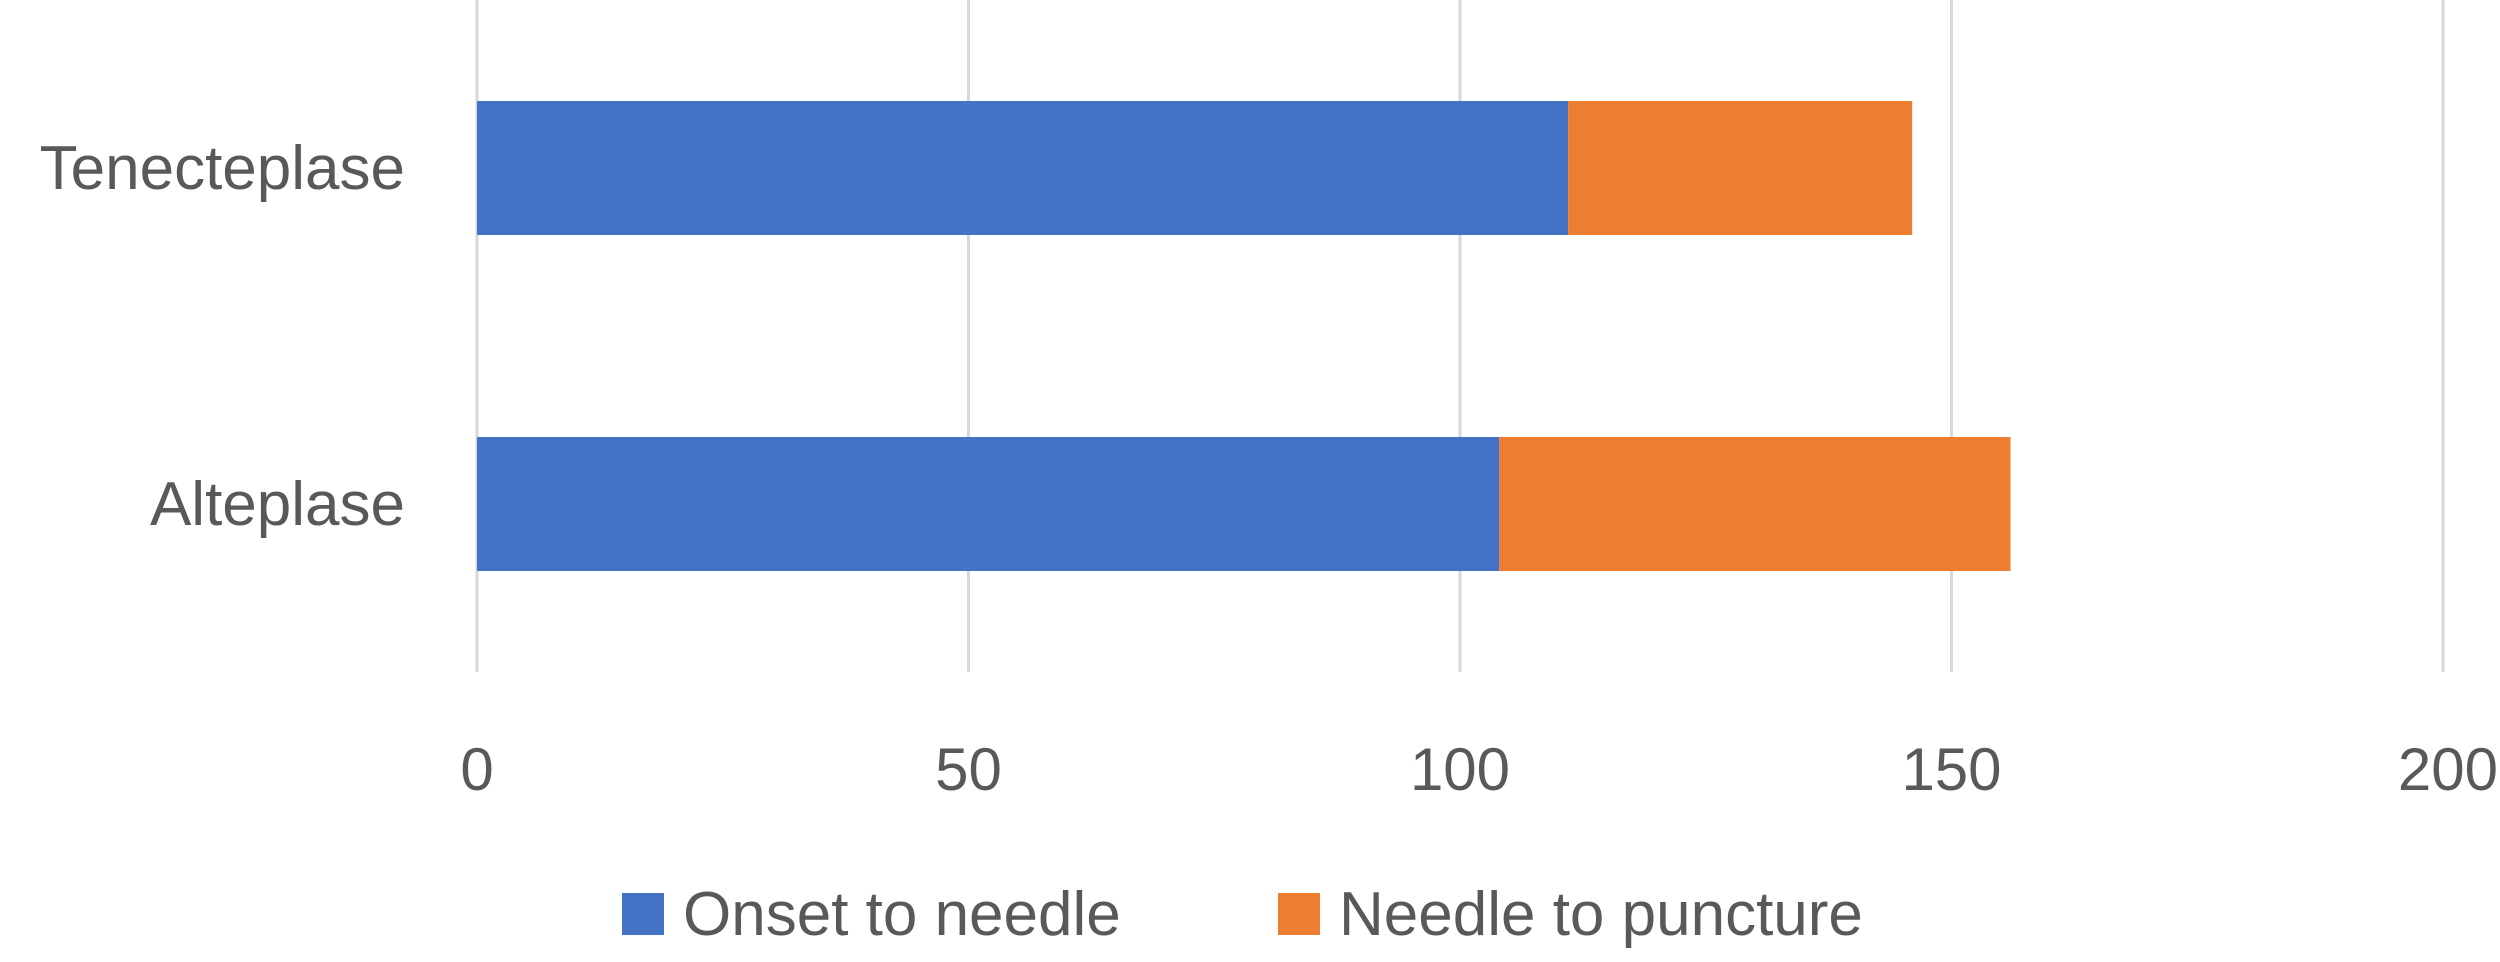  What do you see at coordinates (968, 769) in the screenshot?
I see `x-tick-label-50: 50` at bounding box center [968, 769].